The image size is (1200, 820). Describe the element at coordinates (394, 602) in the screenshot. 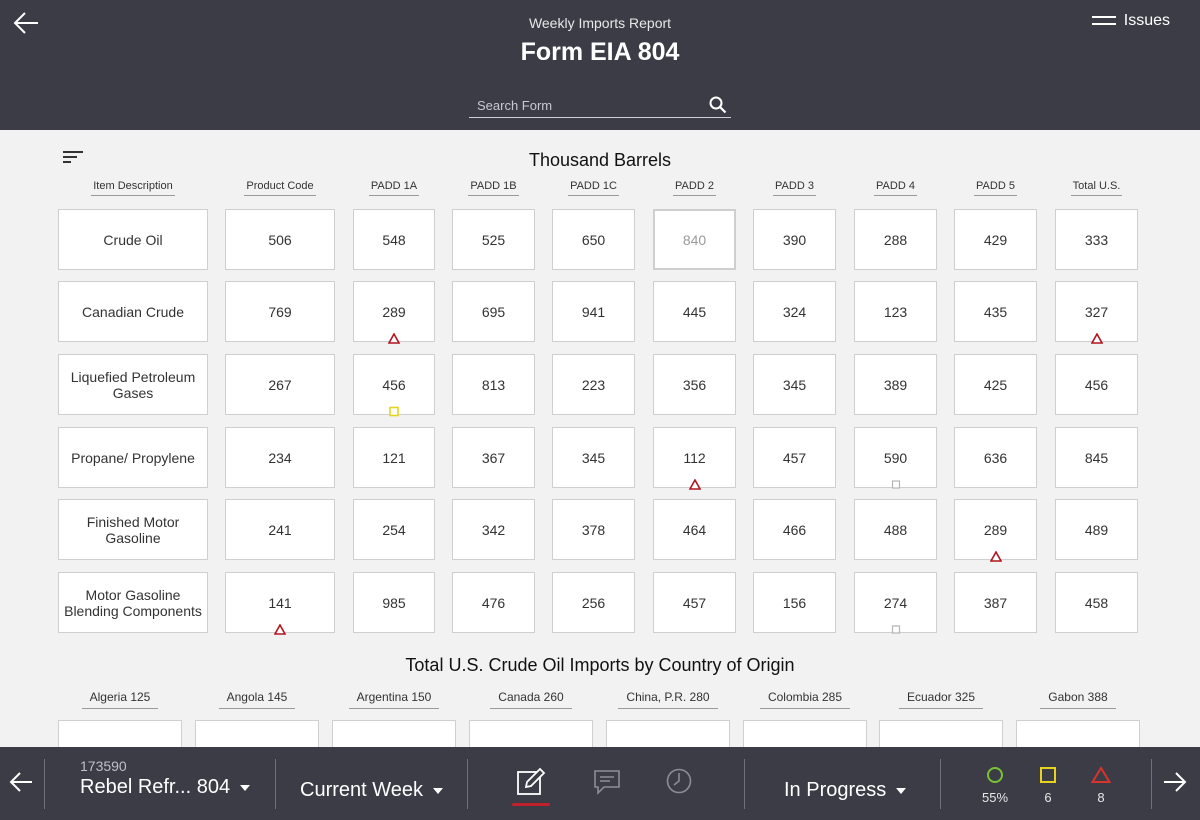

I see `value-cell-padd-1a: 985` at that location.